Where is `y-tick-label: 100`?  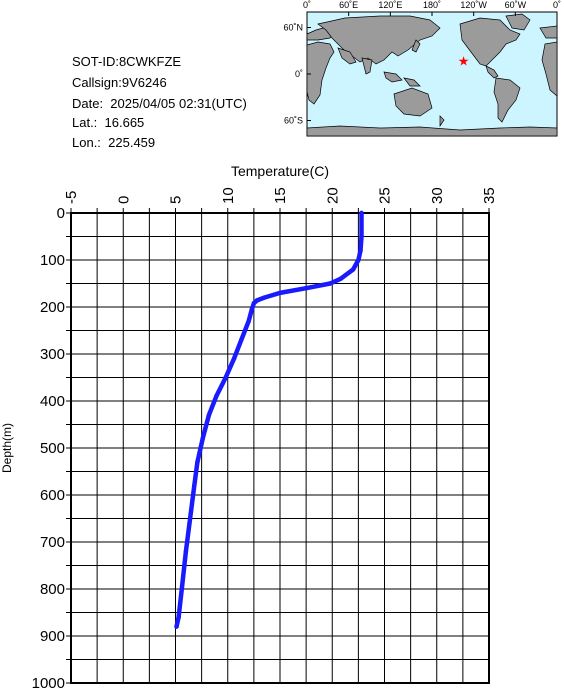 y-tick-label: 100 is located at coordinates (52, 260).